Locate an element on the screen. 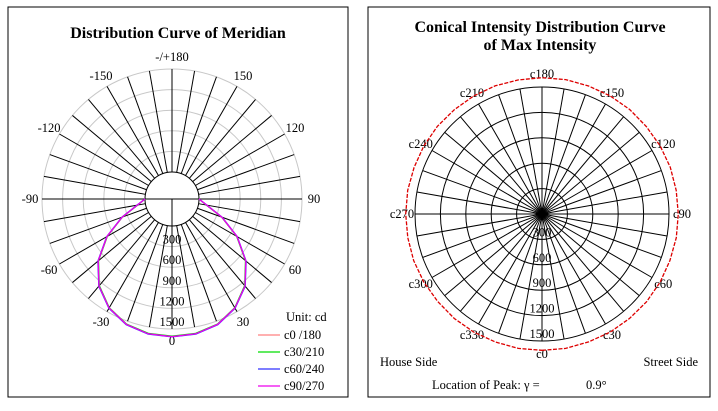 This screenshot has height=411, width=718. conical-radial-ticks: 300 600 900 1200 1500 is located at coordinates (542, 283).